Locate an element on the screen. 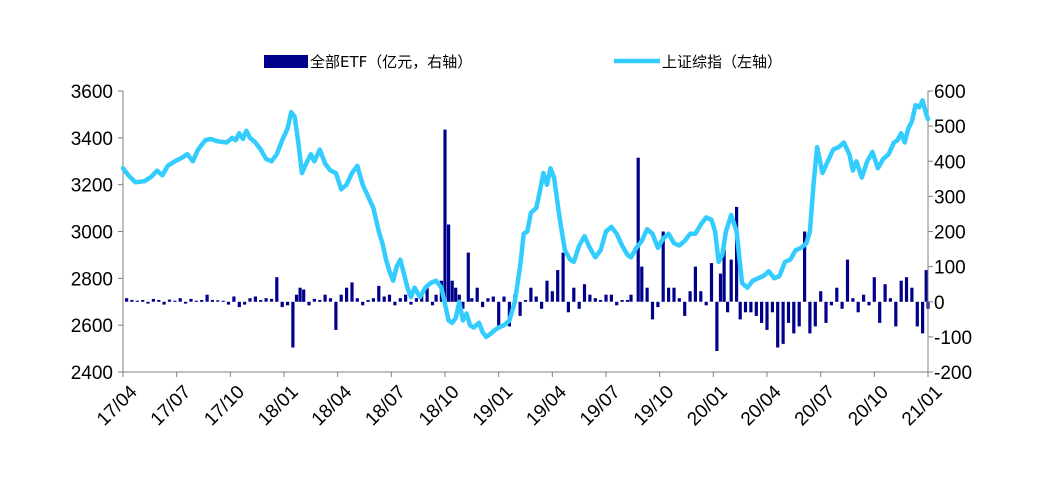  y-right-tick-label: -200 is located at coordinates (953, 373).